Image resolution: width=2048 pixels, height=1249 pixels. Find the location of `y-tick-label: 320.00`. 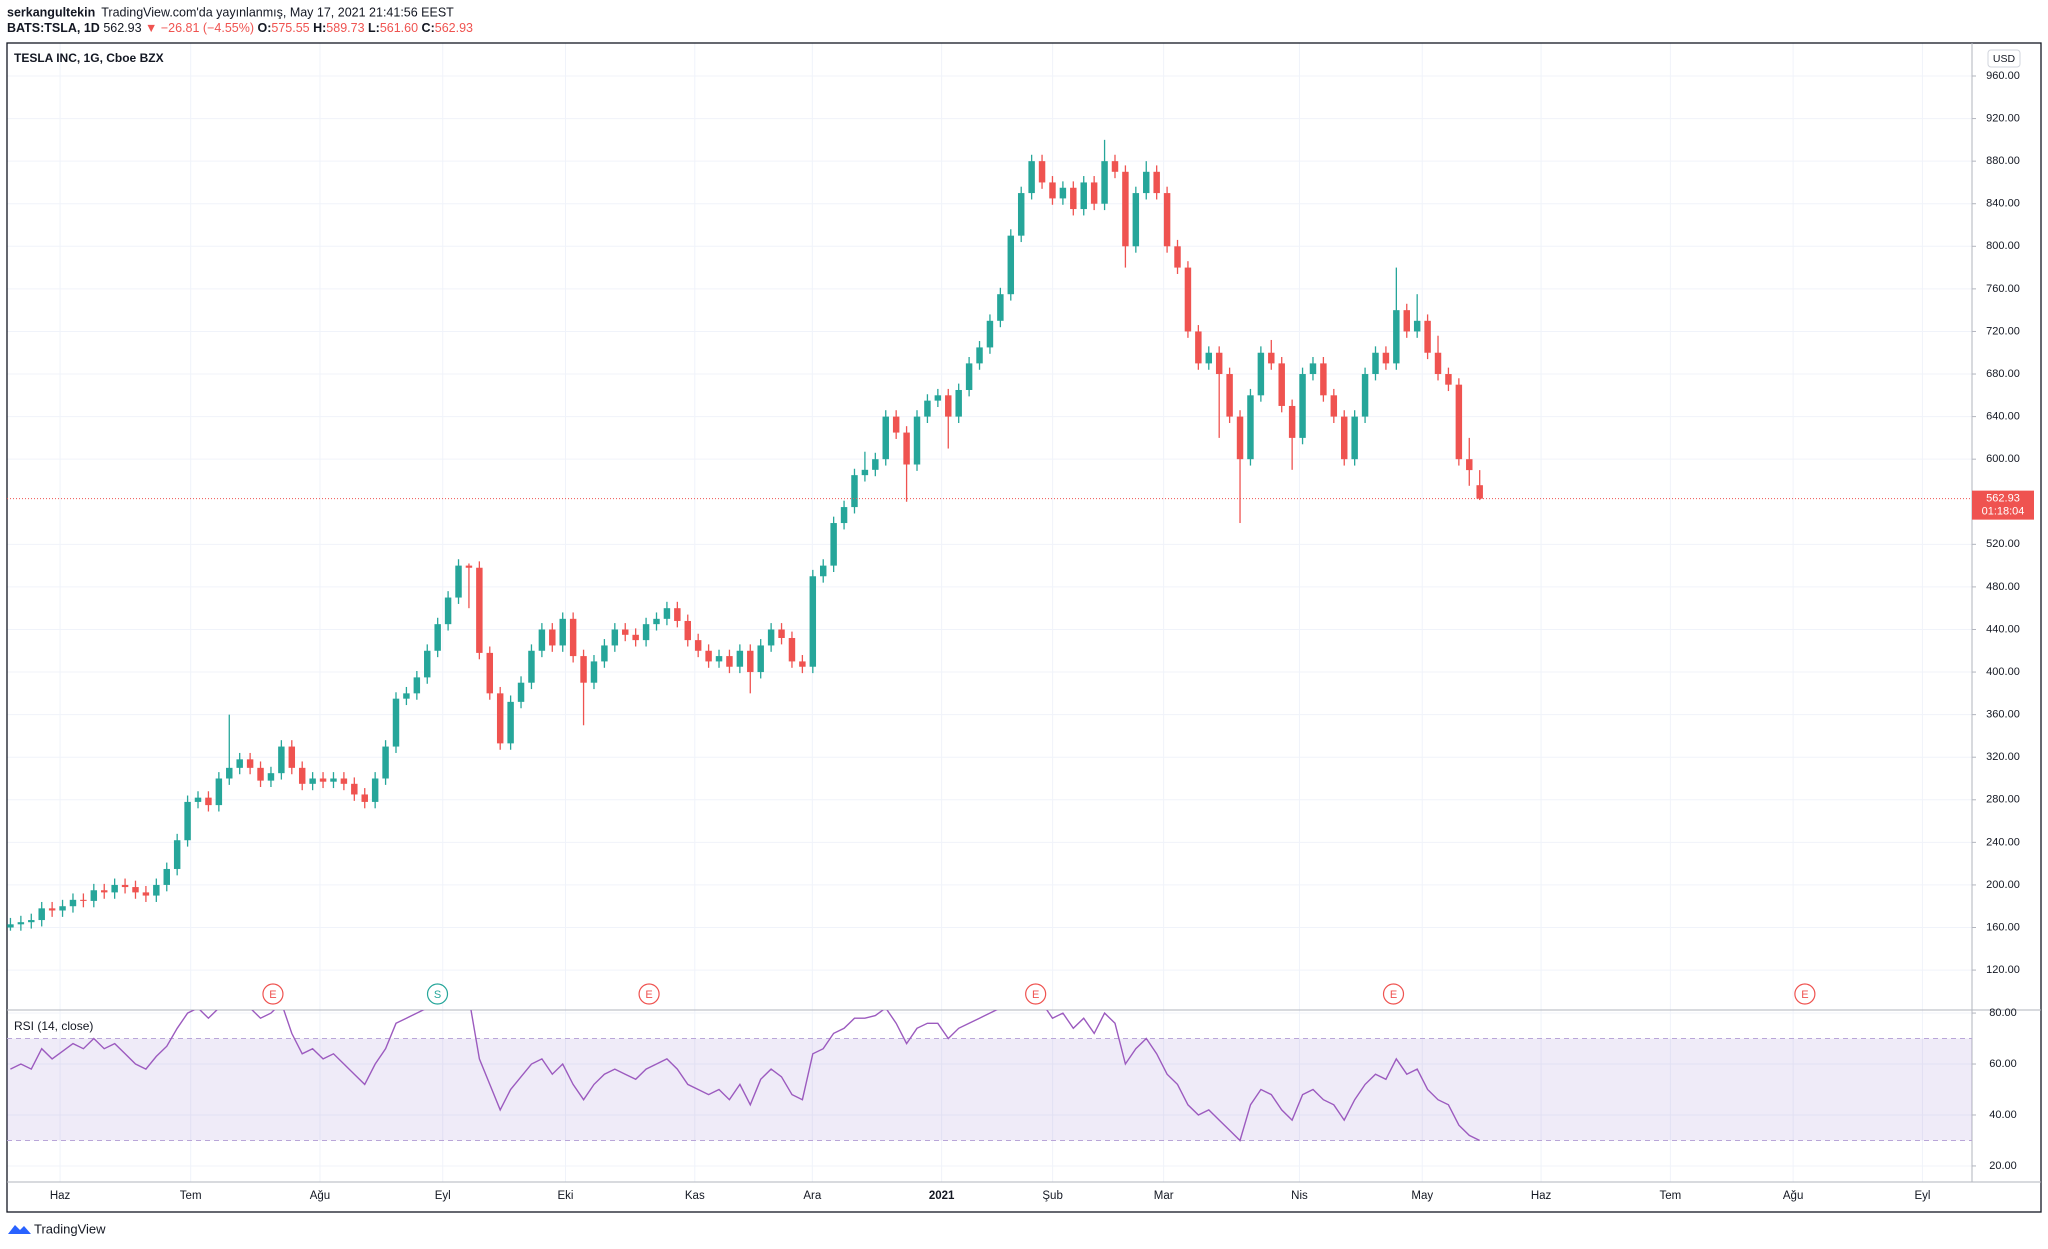

y-tick-label: 320.00 is located at coordinates (2003, 757).